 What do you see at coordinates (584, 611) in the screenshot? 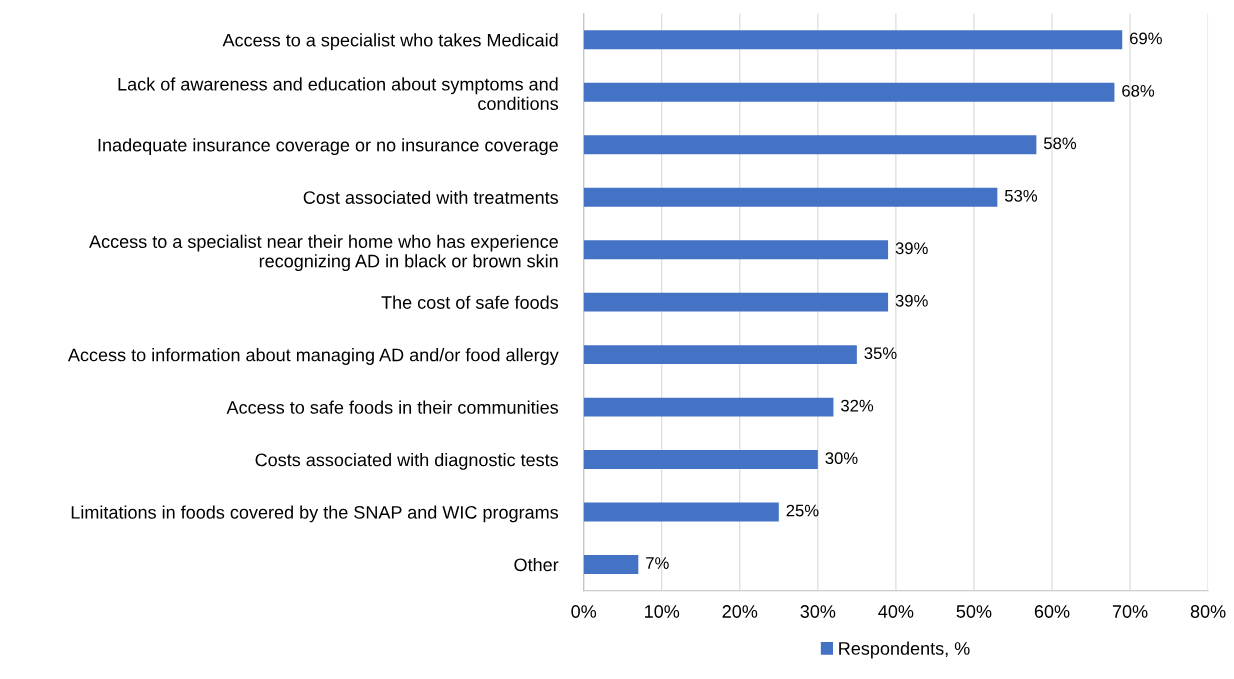
I see `x-tick-label: 0%` at bounding box center [584, 611].